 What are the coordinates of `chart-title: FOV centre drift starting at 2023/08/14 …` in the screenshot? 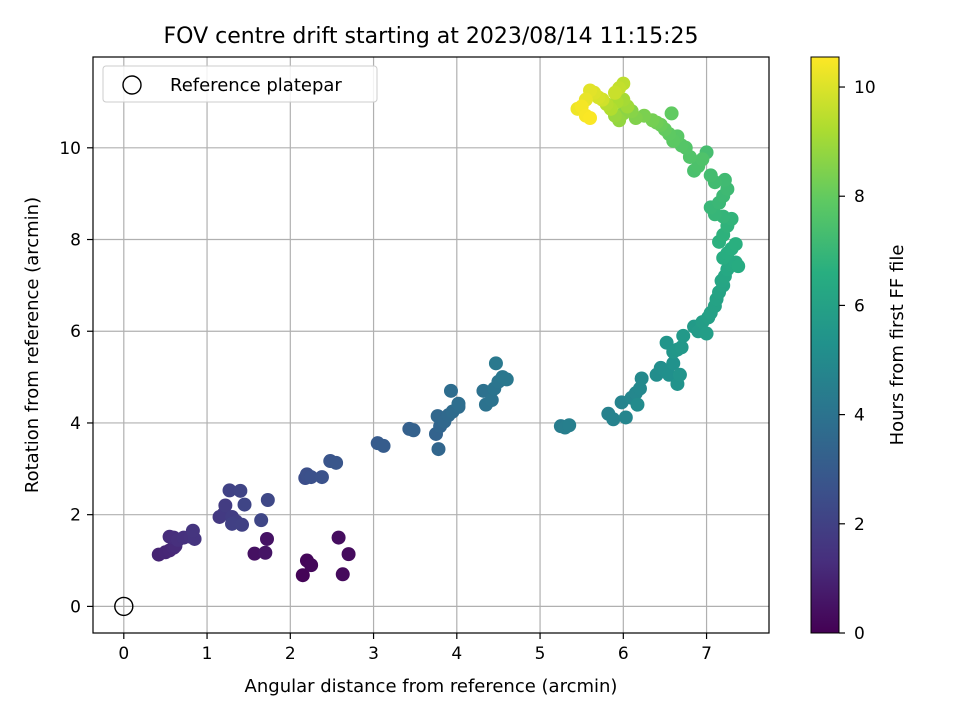 It's located at (431, 36).